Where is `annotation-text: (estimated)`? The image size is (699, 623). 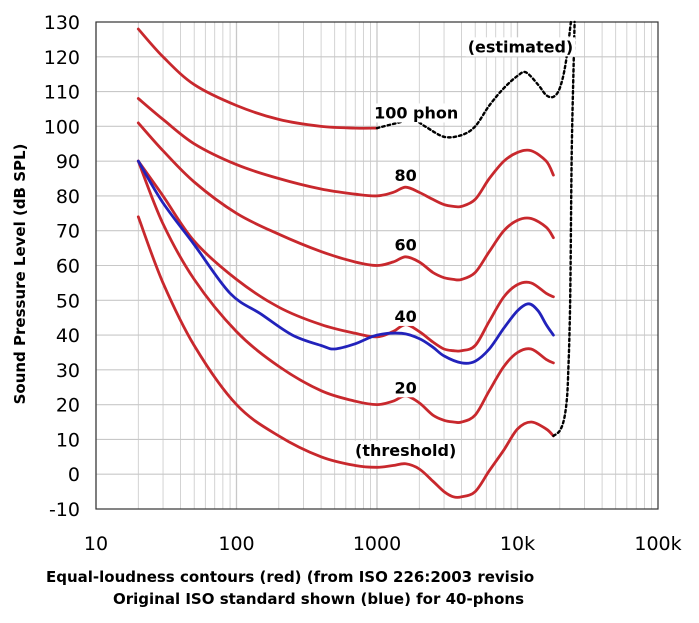
annotation-text: (estimated) is located at coordinates (521, 46).